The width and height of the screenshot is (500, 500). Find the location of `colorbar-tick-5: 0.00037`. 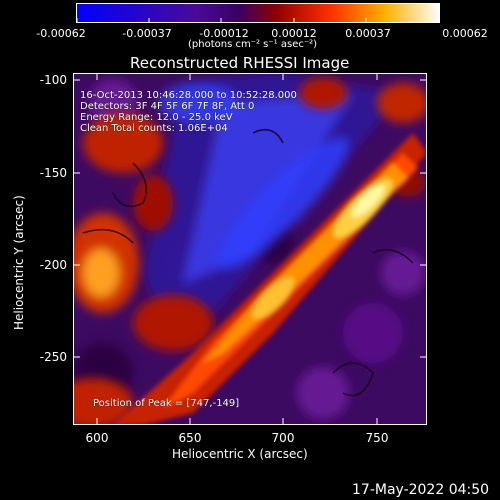

colorbar-tick-5: 0.00037 is located at coordinates (368, 33).